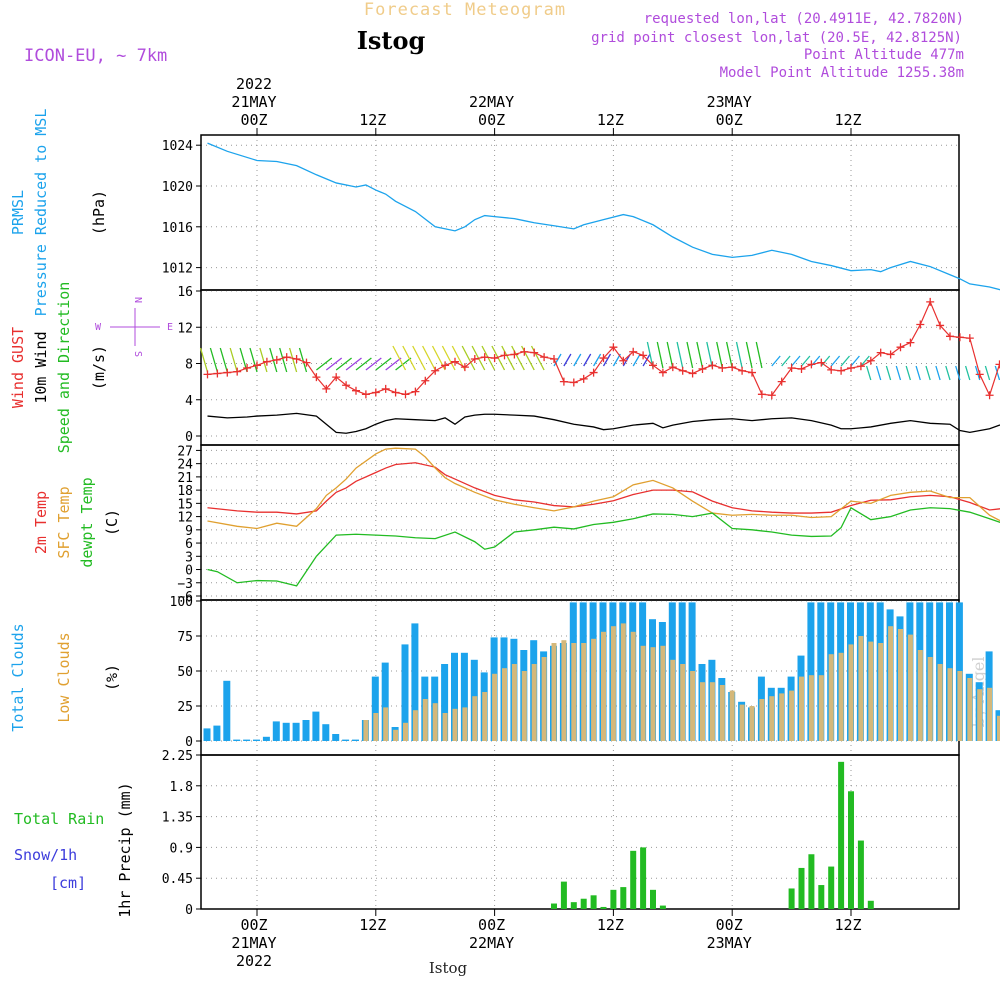 Image resolution: width=1000 pixels, height=1000 pixels. Describe the element at coordinates (189, 544) in the screenshot. I see `y-tick-label: 6` at that location.